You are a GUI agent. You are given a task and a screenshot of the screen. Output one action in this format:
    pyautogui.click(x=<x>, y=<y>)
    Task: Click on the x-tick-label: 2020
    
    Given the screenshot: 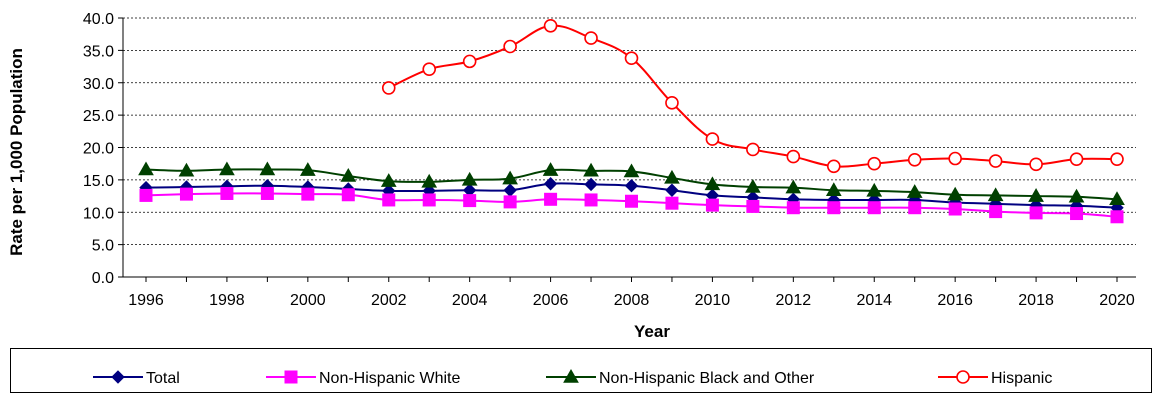 What is the action you would take?
    pyautogui.click(x=1117, y=300)
    